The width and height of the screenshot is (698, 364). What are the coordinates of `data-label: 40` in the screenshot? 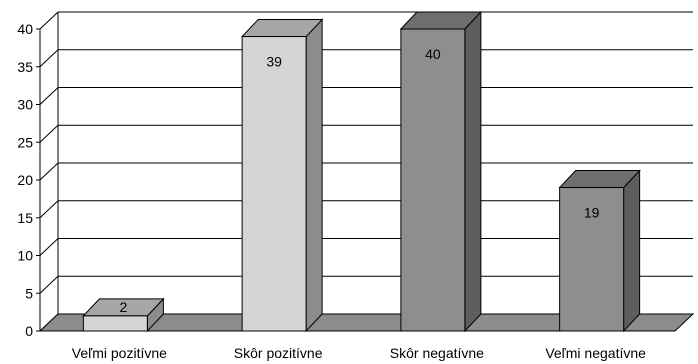 It's located at (433, 54).